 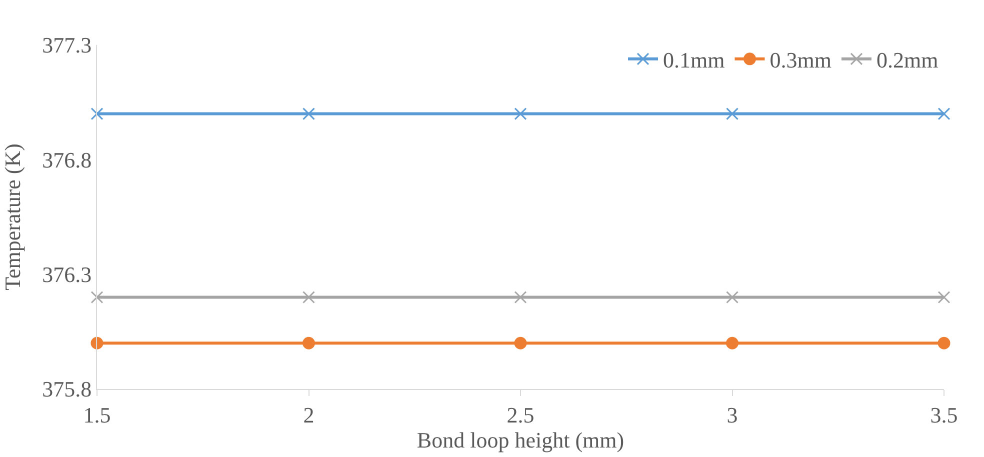 I want to click on y-tick-label: 376.8, so click(x=67, y=159).